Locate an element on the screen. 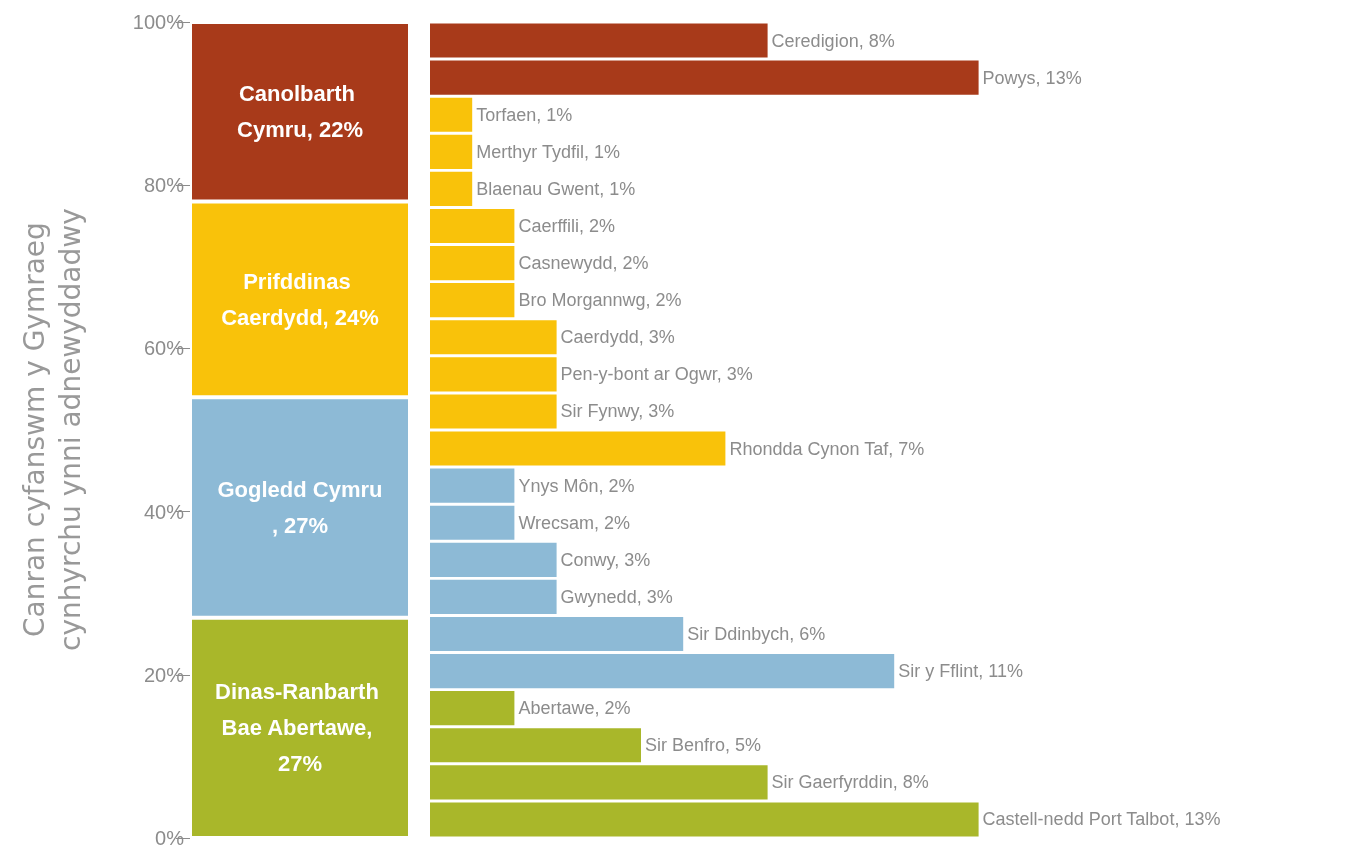 The height and width of the screenshot is (852, 1363). data-label: Caerffili, 2% is located at coordinates (567, 226).